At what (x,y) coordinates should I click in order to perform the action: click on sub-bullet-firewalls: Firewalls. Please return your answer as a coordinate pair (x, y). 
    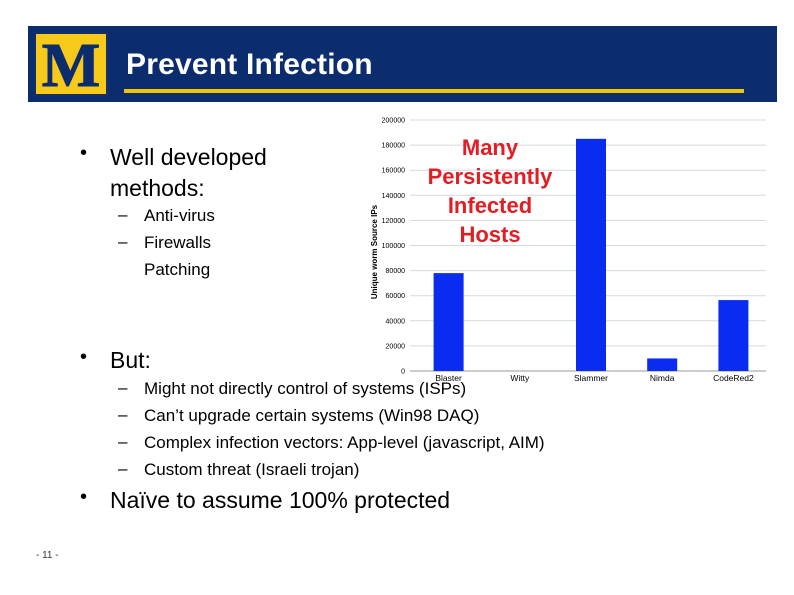
    Looking at the image, I should click on (178, 242).